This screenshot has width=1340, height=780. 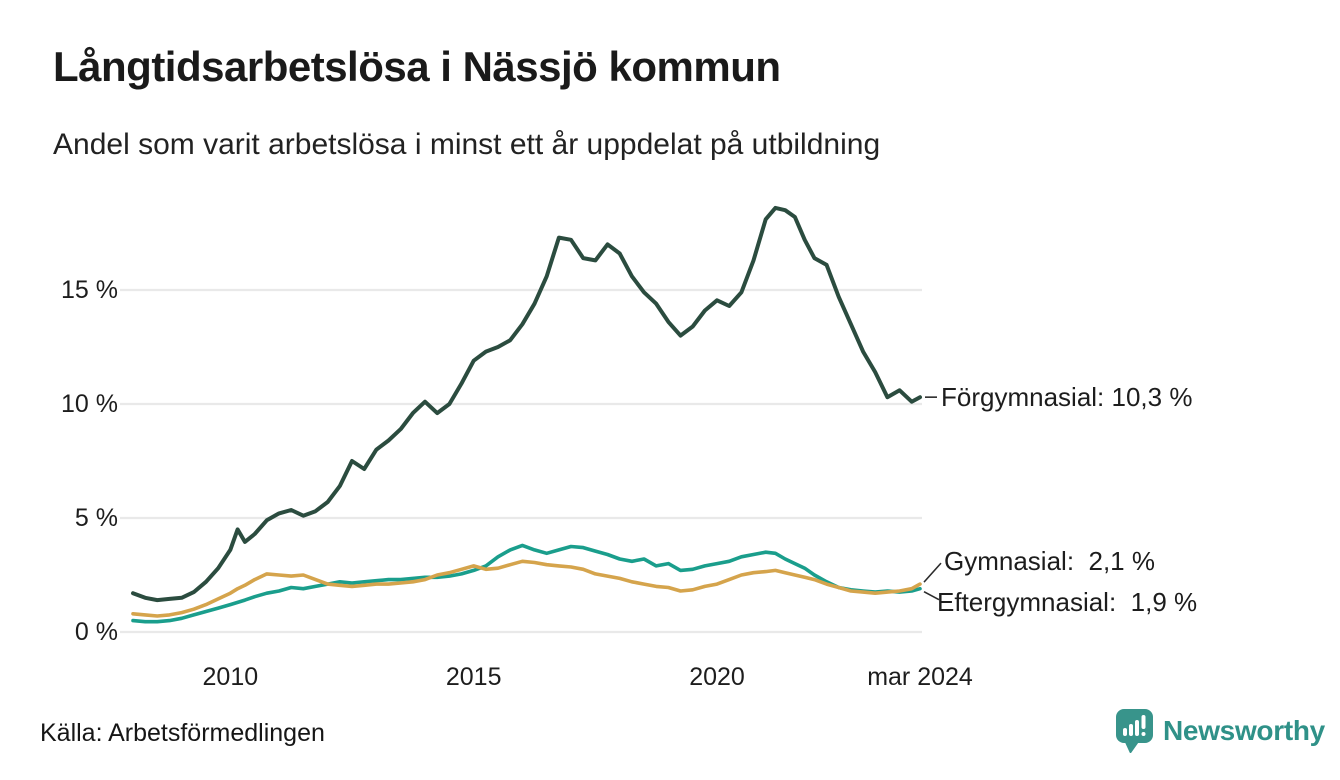 I want to click on series-label-eftergymnasial: Eftergymnasial: 1,9 %, so click(x=1067, y=602).